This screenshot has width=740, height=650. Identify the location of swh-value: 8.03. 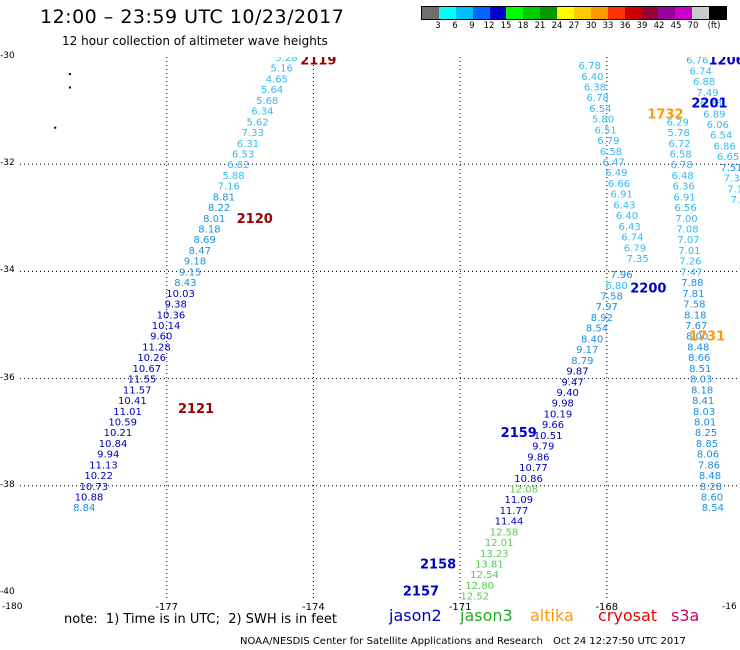
(704, 412).